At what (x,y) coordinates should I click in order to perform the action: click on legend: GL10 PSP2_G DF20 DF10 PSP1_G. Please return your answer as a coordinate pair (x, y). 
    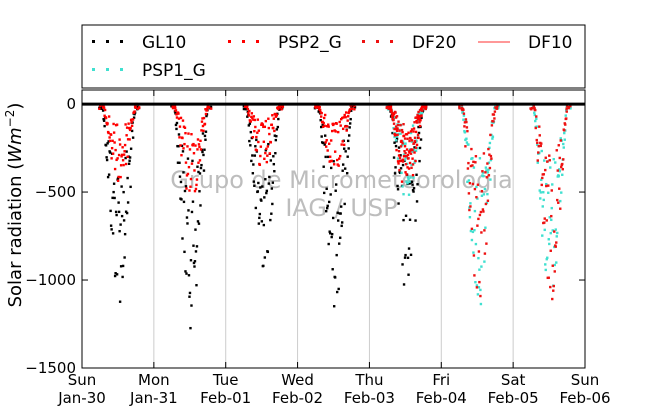
    Looking at the image, I should click on (333, 56).